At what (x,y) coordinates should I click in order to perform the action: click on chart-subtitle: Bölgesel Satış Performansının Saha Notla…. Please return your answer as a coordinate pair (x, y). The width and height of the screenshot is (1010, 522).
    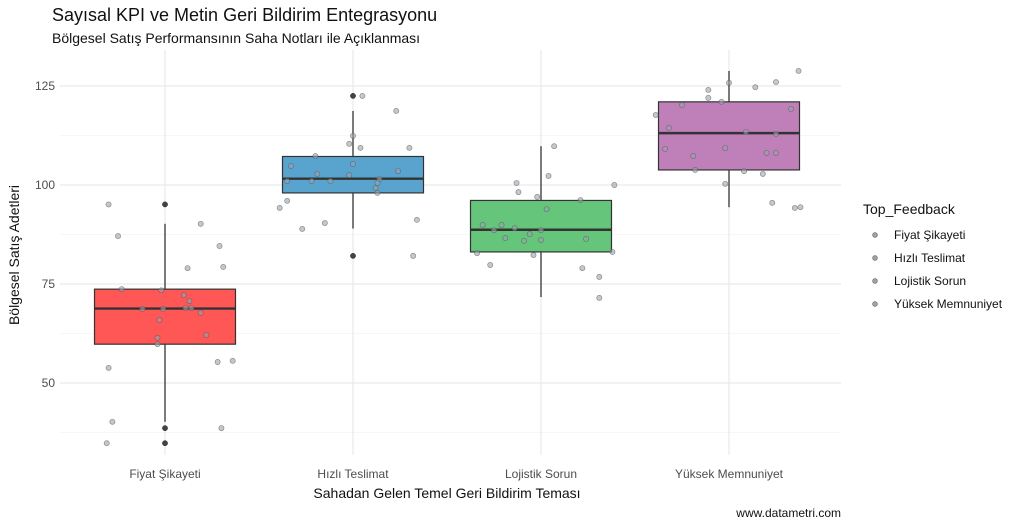
    Looking at the image, I should click on (236, 38).